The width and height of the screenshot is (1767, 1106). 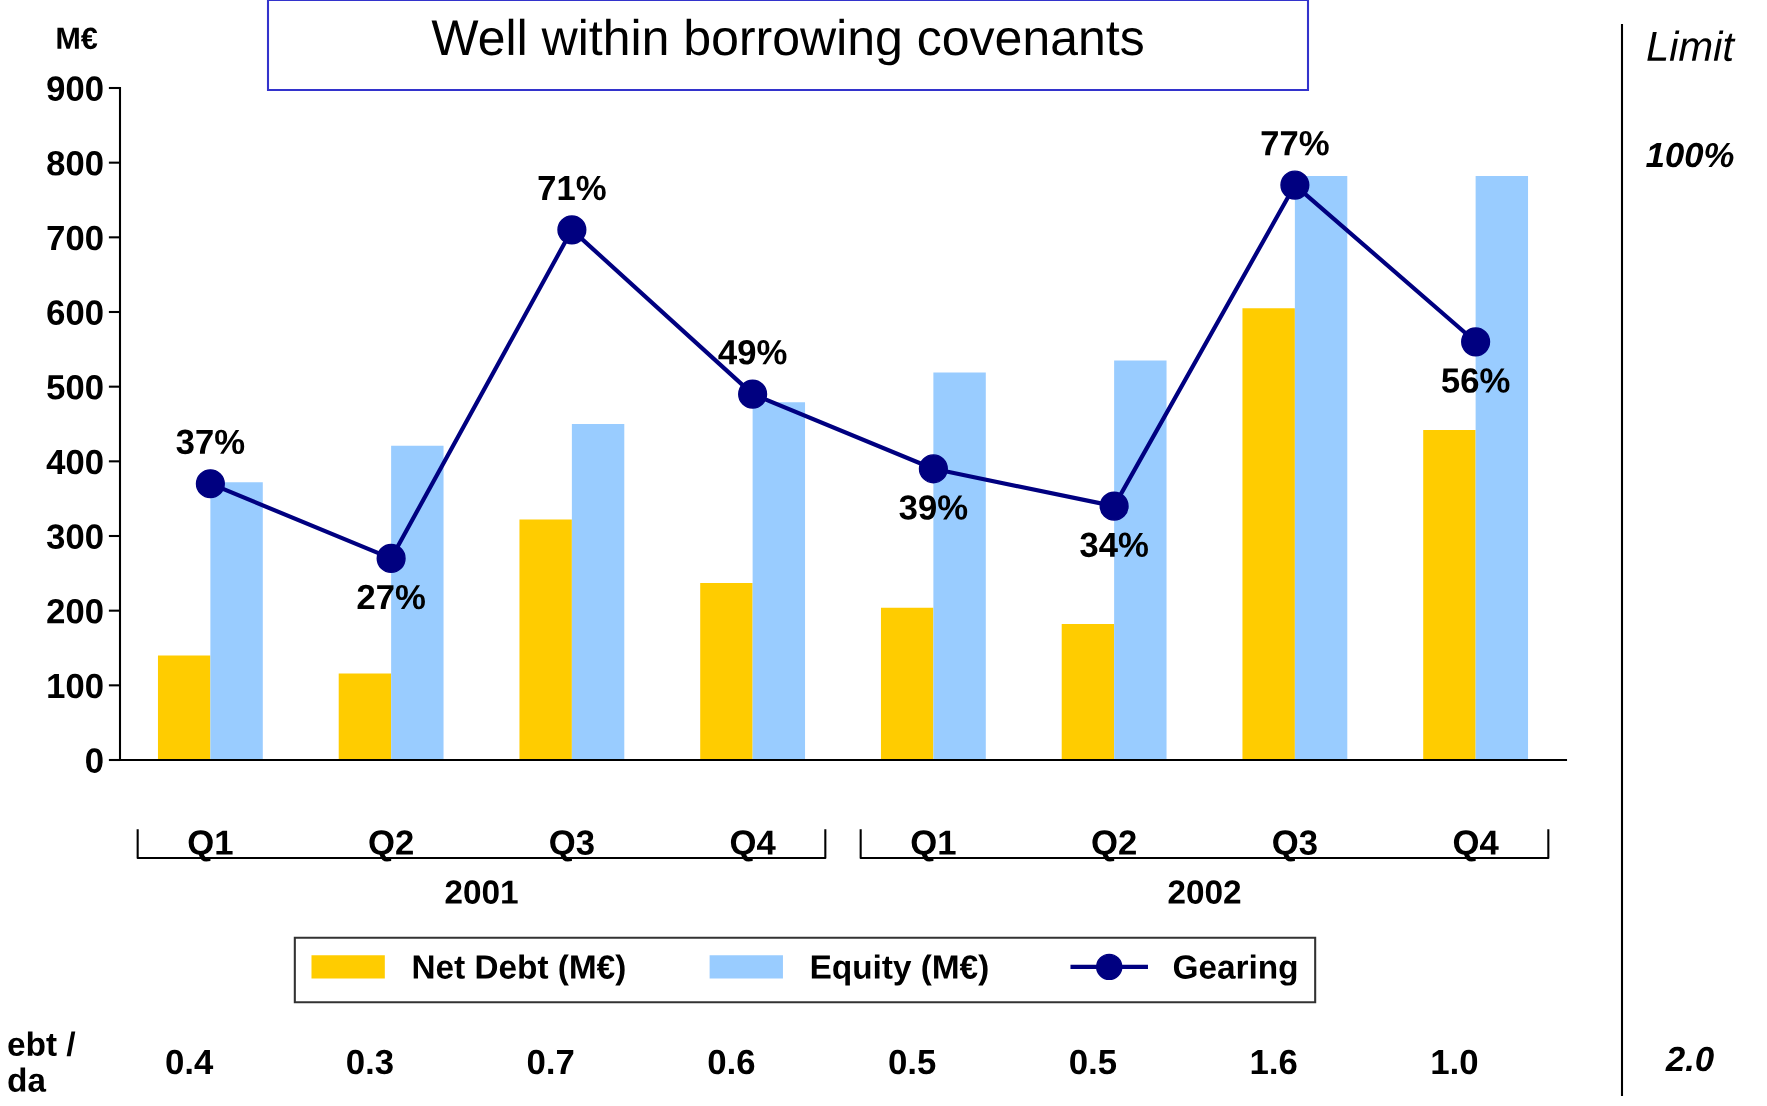 What do you see at coordinates (787, 42) in the screenshot?
I see `chart-title: Well within borrowing covenants` at bounding box center [787, 42].